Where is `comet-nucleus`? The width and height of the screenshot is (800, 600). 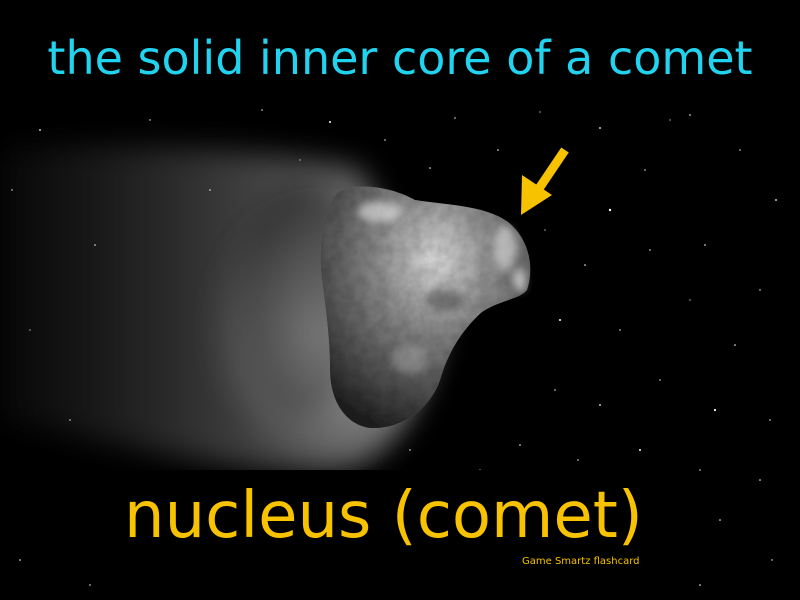
comet-nucleus is located at coordinates (425, 307).